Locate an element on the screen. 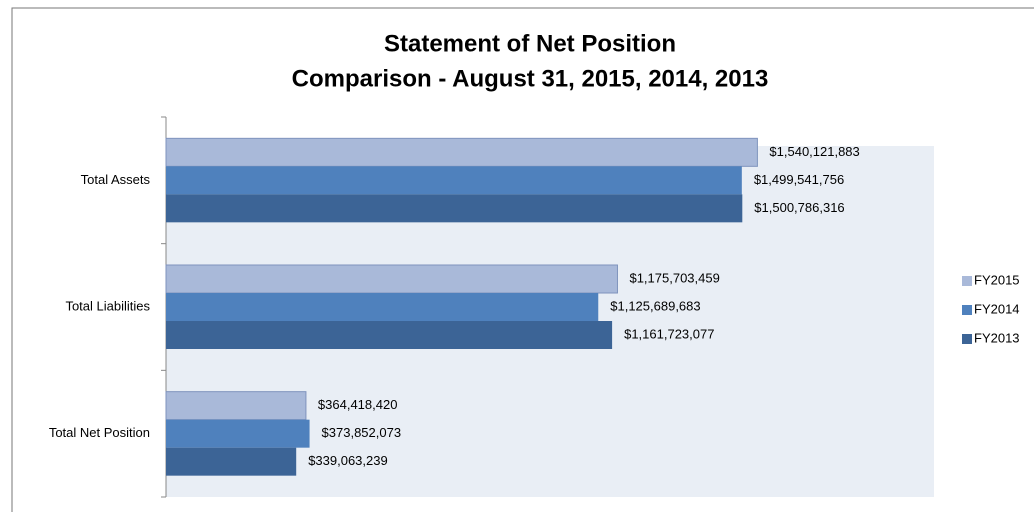 The height and width of the screenshot is (512, 1034). value-label: $1,540,121,883 is located at coordinates (814, 151).